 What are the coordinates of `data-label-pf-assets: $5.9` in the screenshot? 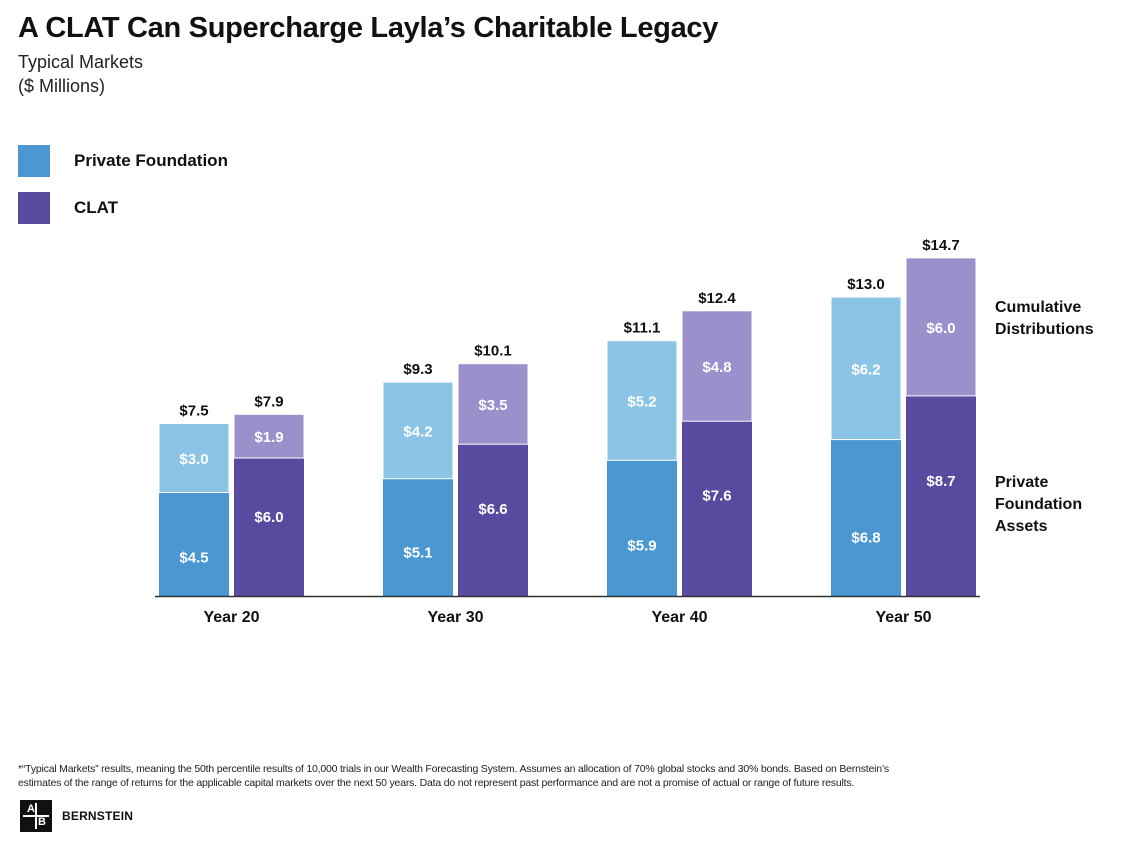 It's located at (641, 545).